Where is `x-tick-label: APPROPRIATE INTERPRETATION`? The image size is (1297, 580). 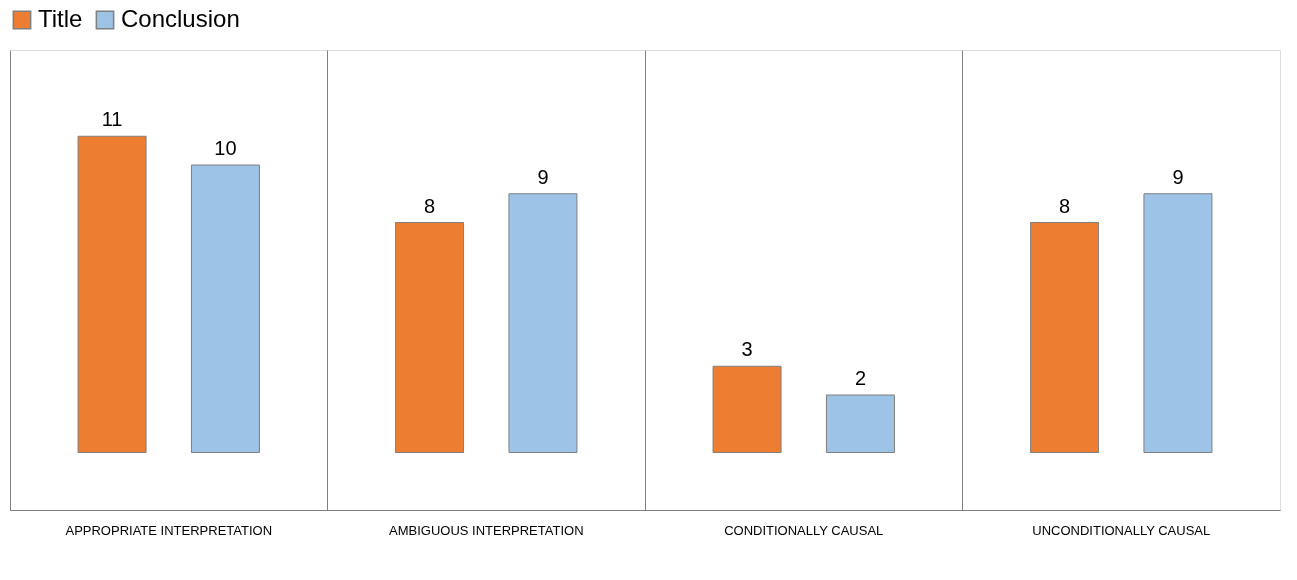
x-tick-label: APPROPRIATE INTERPRETATION is located at coordinates (169, 530).